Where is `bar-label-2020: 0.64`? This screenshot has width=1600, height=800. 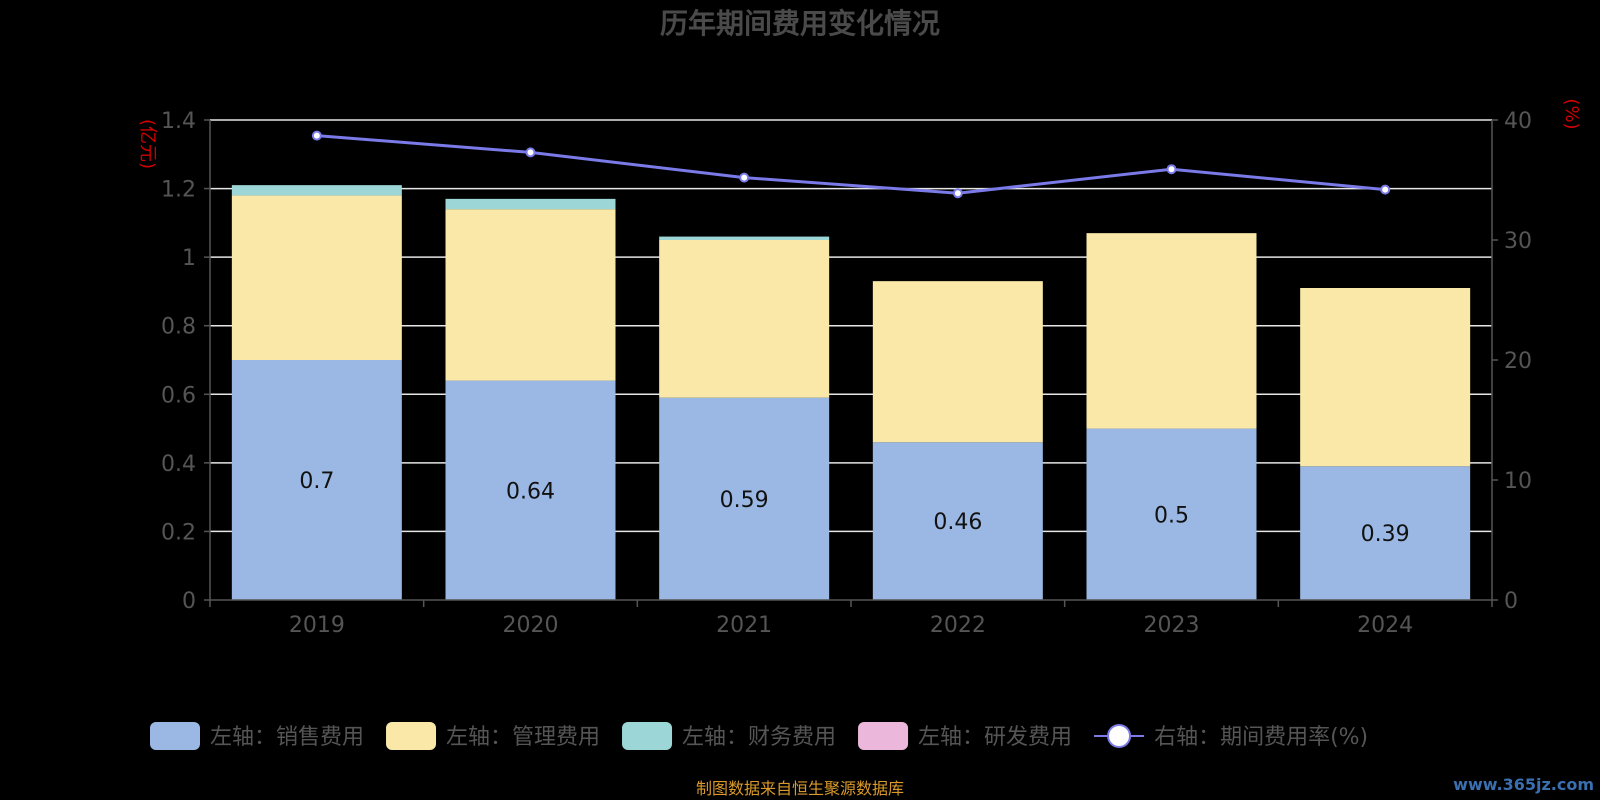
bar-label-2020: 0.64 is located at coordinates (530, 491).